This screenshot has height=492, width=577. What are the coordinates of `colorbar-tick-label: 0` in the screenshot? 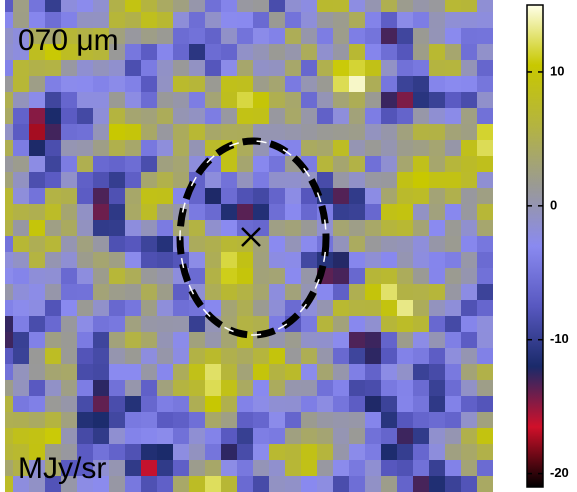 It's located at (553, 204).